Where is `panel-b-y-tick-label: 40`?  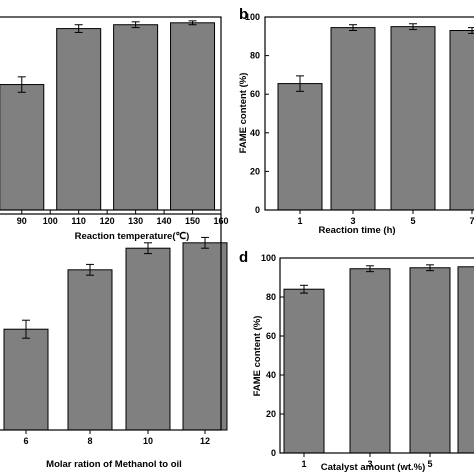 panel-b-y-tick-label: 40 is located at coordinates (255, 133).